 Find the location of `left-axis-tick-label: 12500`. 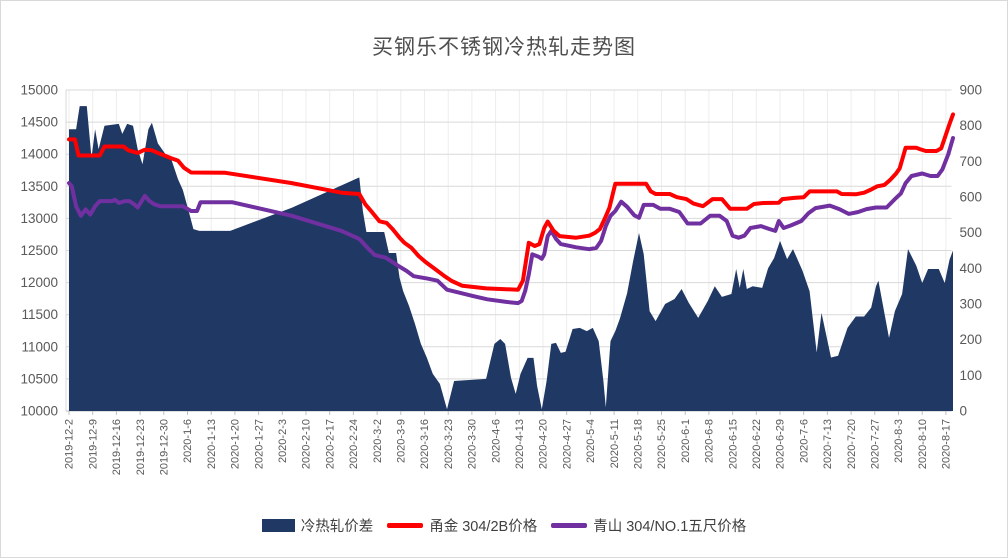

left-axis-tick-label: 12500 is located at coordinates (39, 250).